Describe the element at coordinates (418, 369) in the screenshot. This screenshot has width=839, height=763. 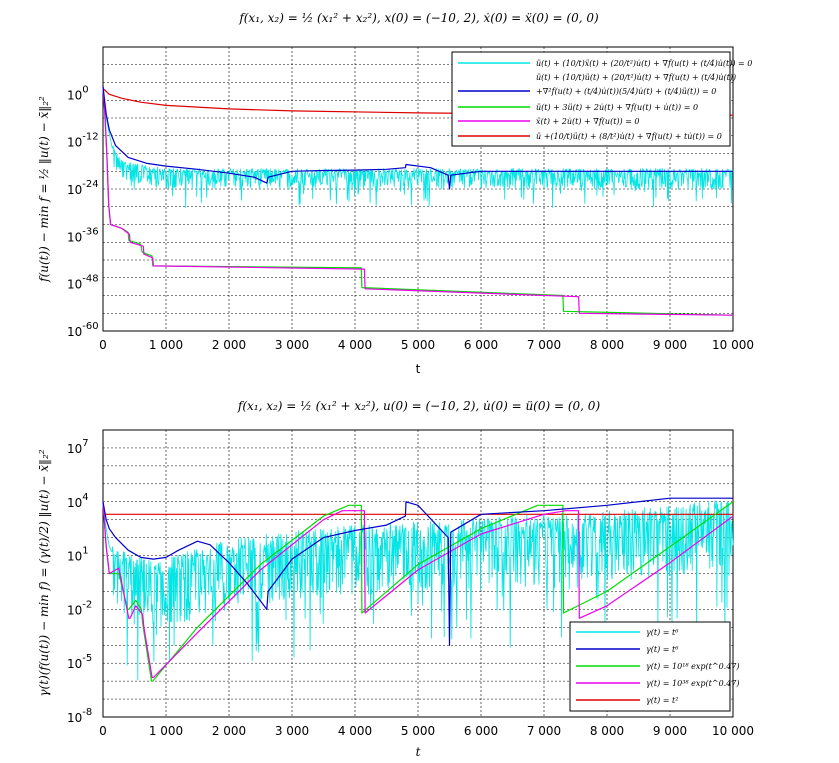
I see `top-x-axis-label: t` at that location.